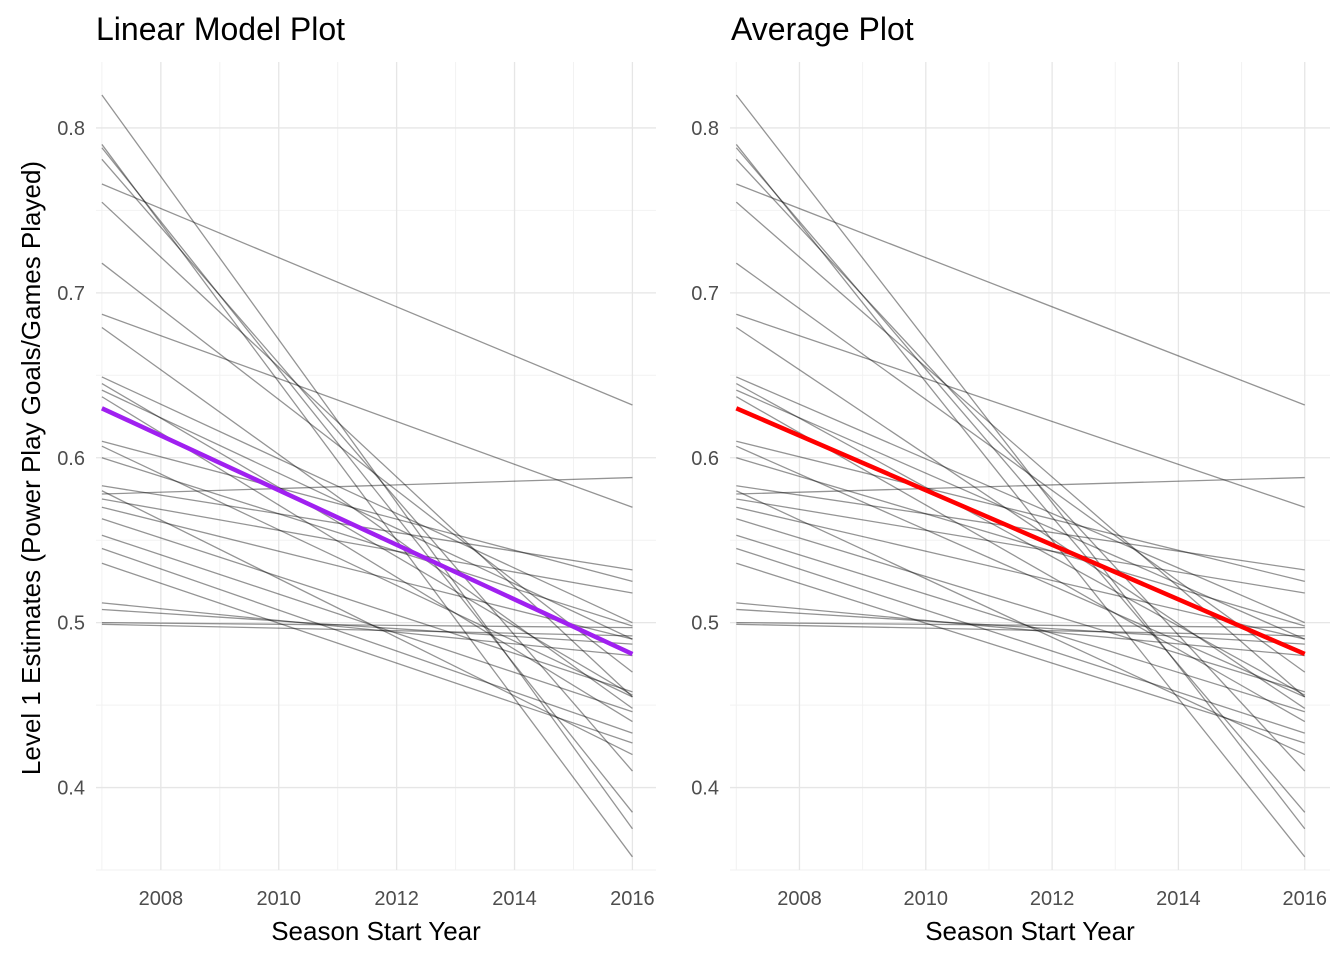 The height and width of the screenshot is (960, 1344). What do you see at coordinates (822, 29) in the screenshot?
I see `chart-title: Average Plot` at bounding box center [822, 29].